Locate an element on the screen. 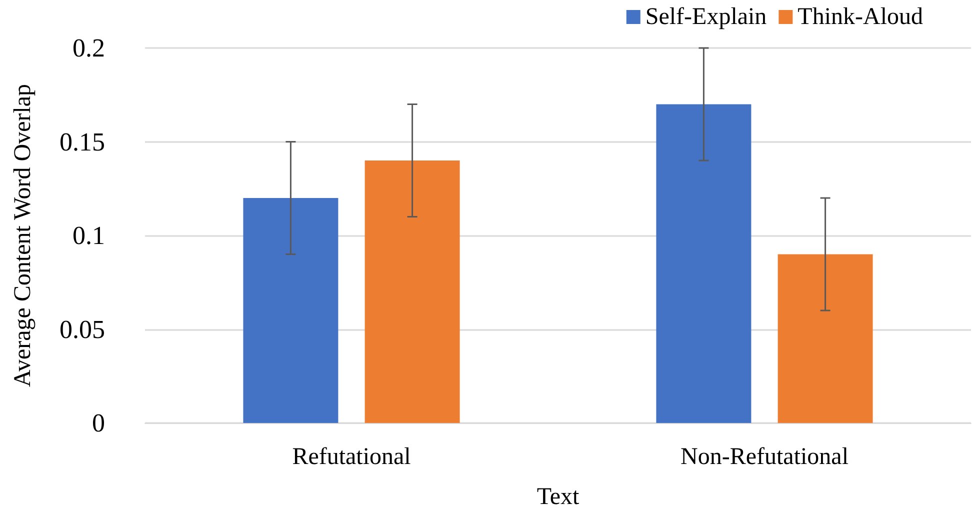  legend-label: Think-Aloud is located at coordinates (861, 17).